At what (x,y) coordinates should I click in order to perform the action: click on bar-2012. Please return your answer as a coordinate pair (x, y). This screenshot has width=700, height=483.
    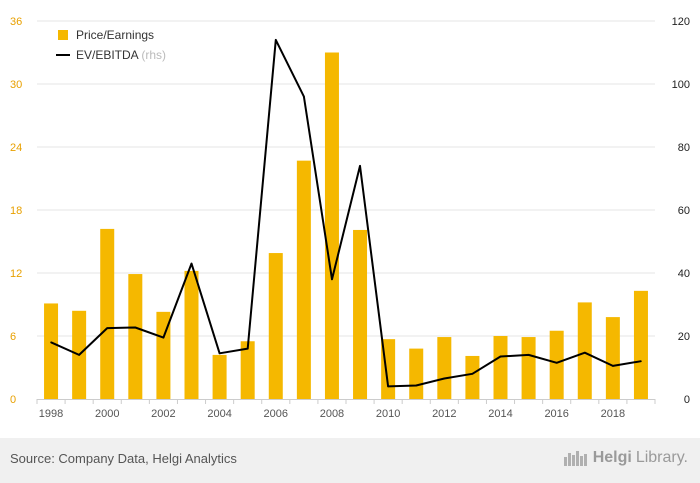
    Looking at the image, I should click on (444, 368).